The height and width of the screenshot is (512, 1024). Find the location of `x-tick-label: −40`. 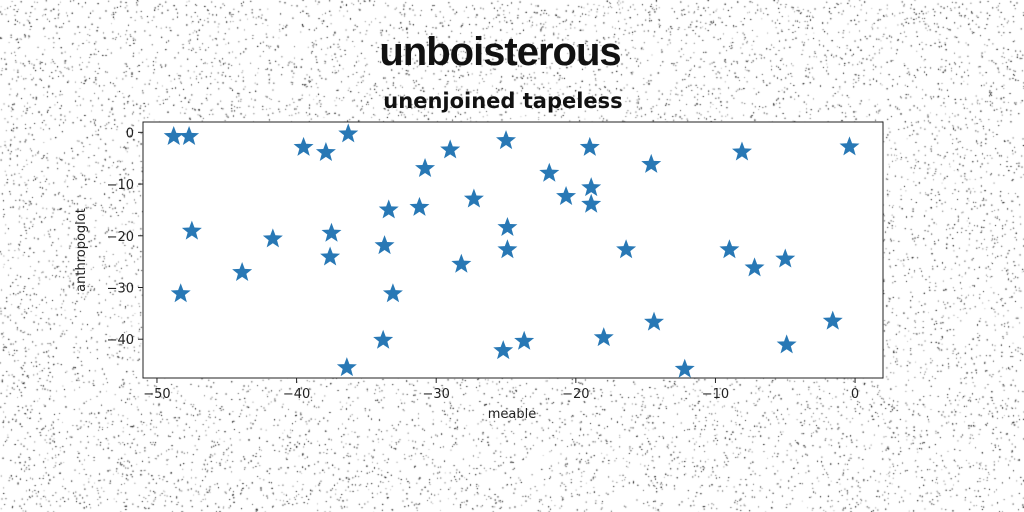

x-tick-label: −40 is located at coordinates (296, 394).